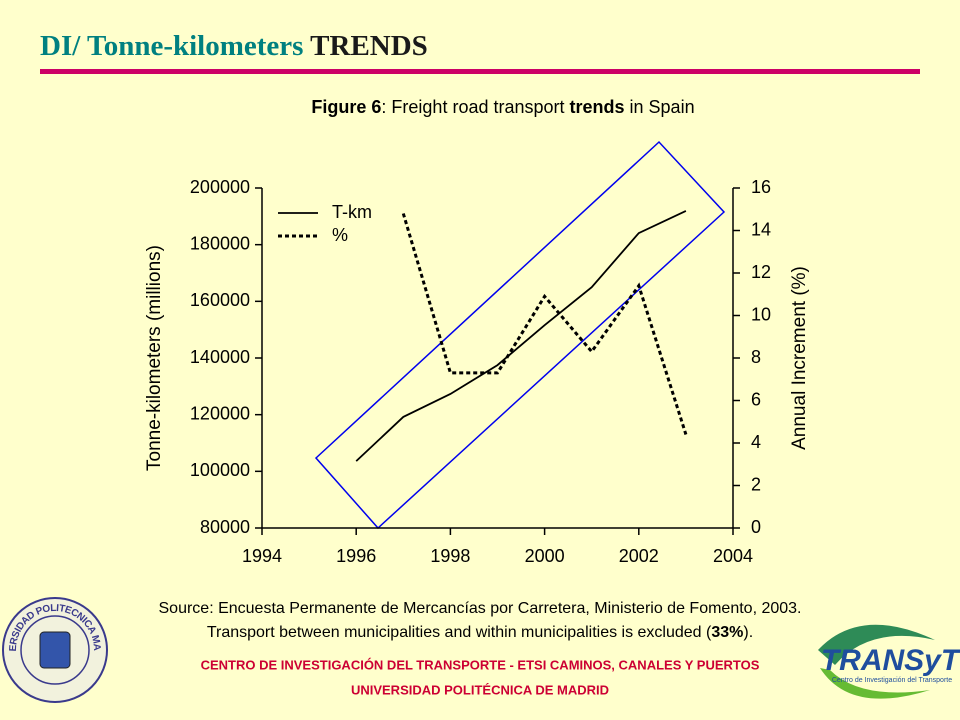  I want to click on seal-shield, so click(55, 650).